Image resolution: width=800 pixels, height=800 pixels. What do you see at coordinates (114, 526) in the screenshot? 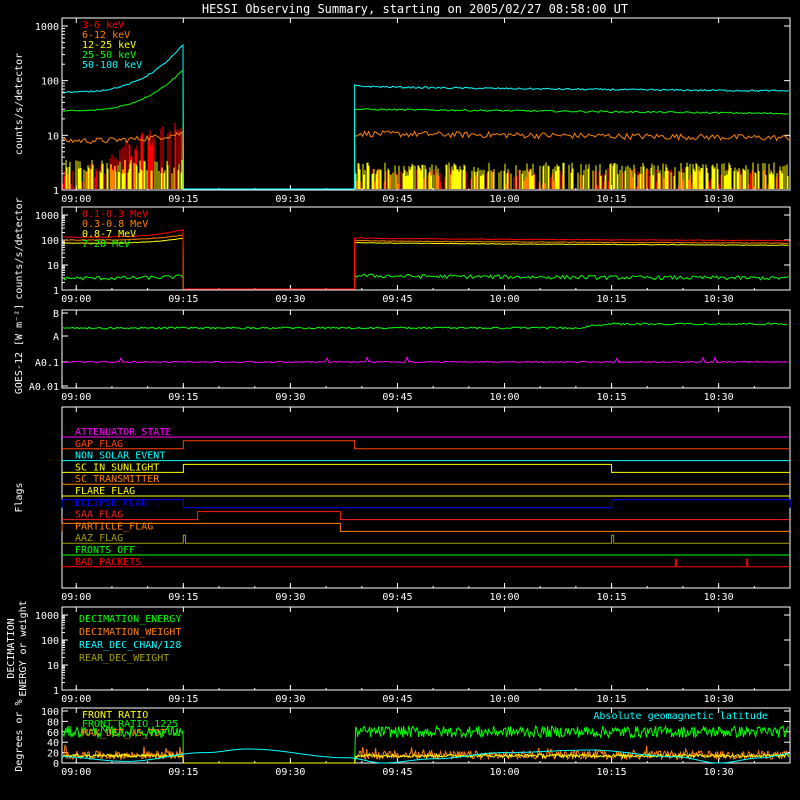
I see `flag-label: PARTICLE_FLAG` at bounding box center [114, 526].